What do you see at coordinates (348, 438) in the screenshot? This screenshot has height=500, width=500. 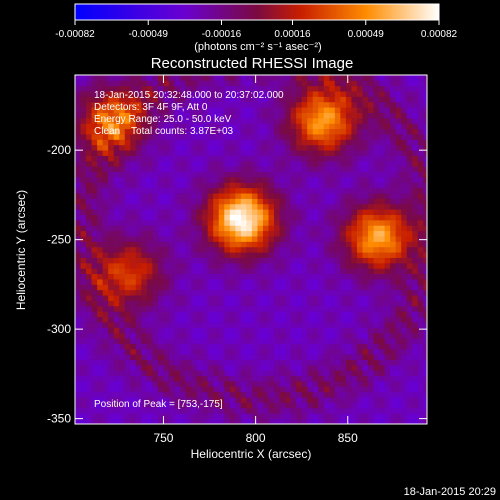 I see `x-tick-label: 850` at bounding box center [348, 438].